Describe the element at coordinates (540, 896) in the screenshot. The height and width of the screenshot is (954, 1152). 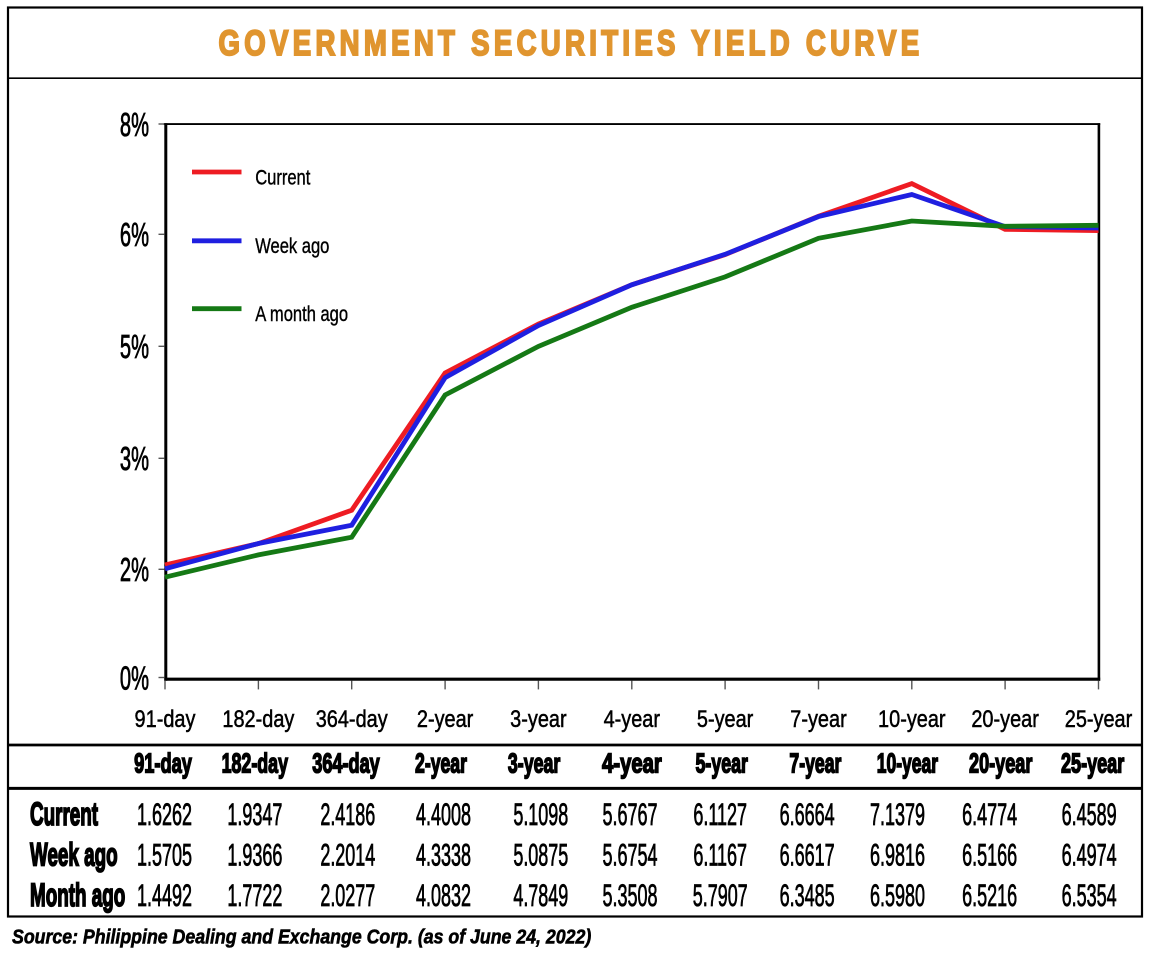
I see `svg-text: 4.7849` at that location.